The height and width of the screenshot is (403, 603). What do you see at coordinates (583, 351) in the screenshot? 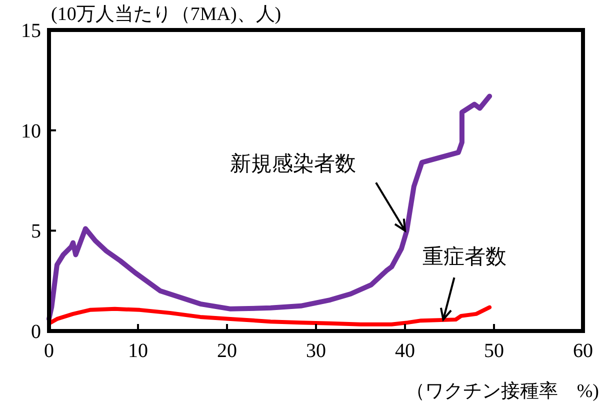
I see `x-tick-label: 60` at bounding box center [583, 351].